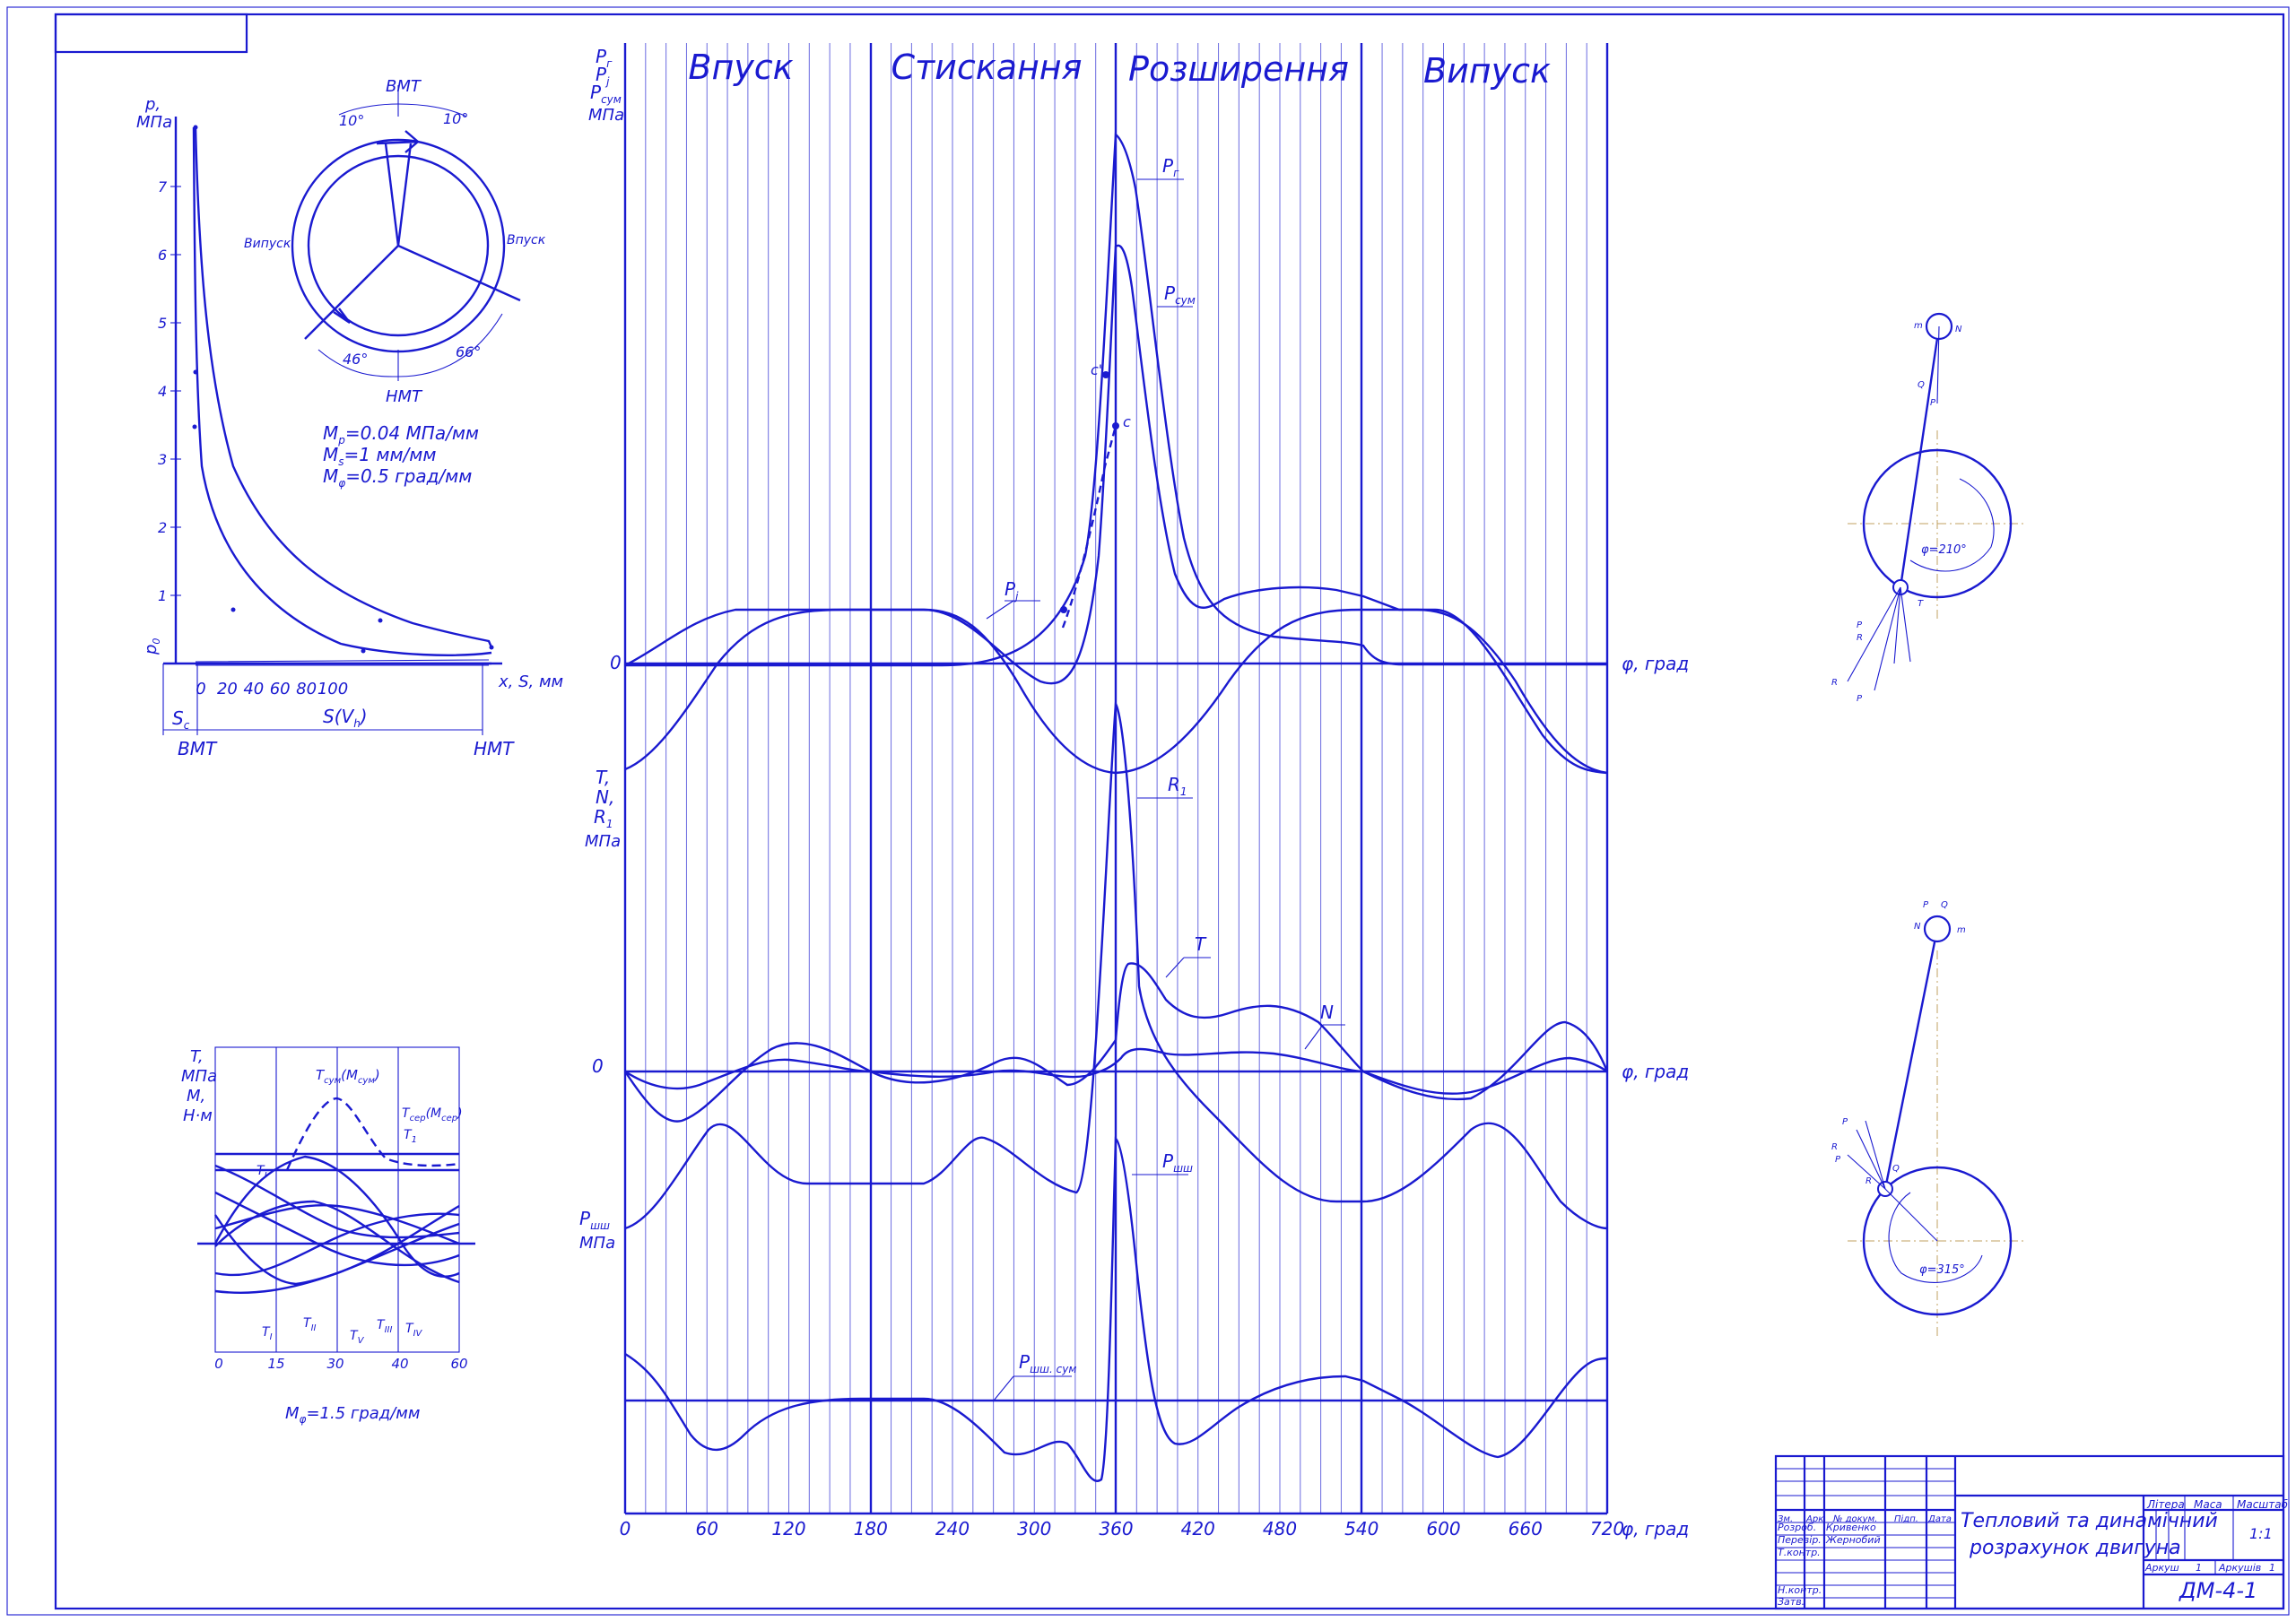 The image size is (2296, 1622). I want to click on torque-y-label-unit1: МПа, so click(199, 1076).